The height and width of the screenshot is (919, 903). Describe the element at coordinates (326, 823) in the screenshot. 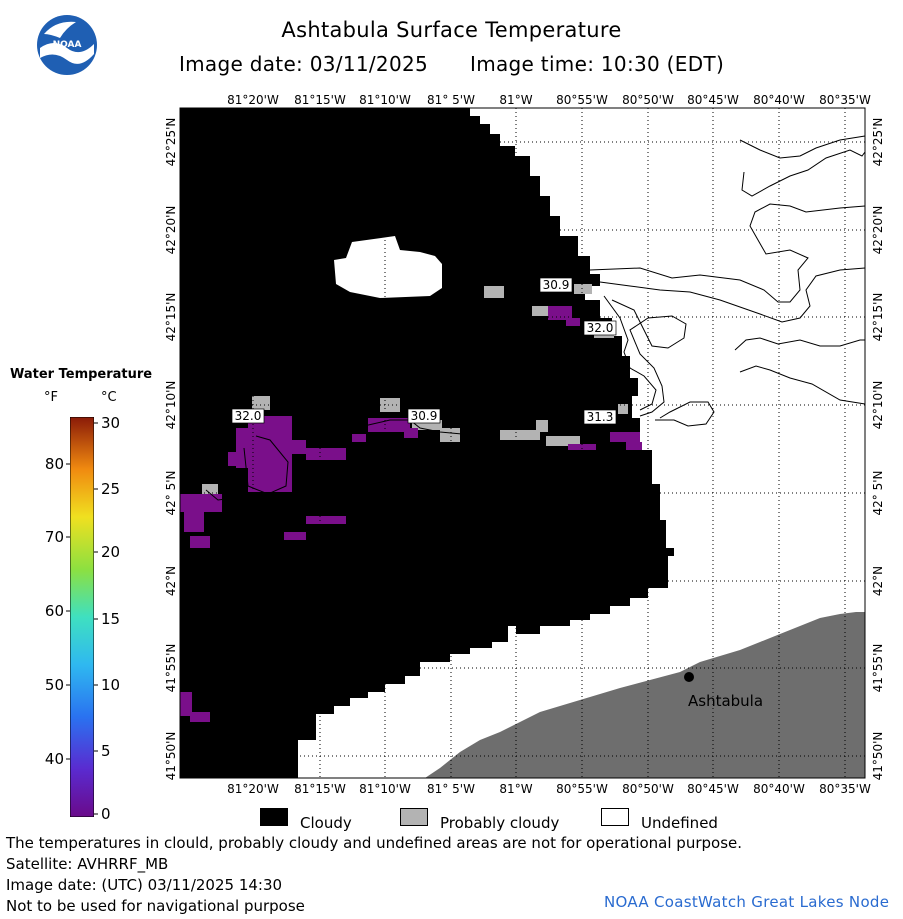

I see `legend-label-cloudy: Cloudy` at that location.